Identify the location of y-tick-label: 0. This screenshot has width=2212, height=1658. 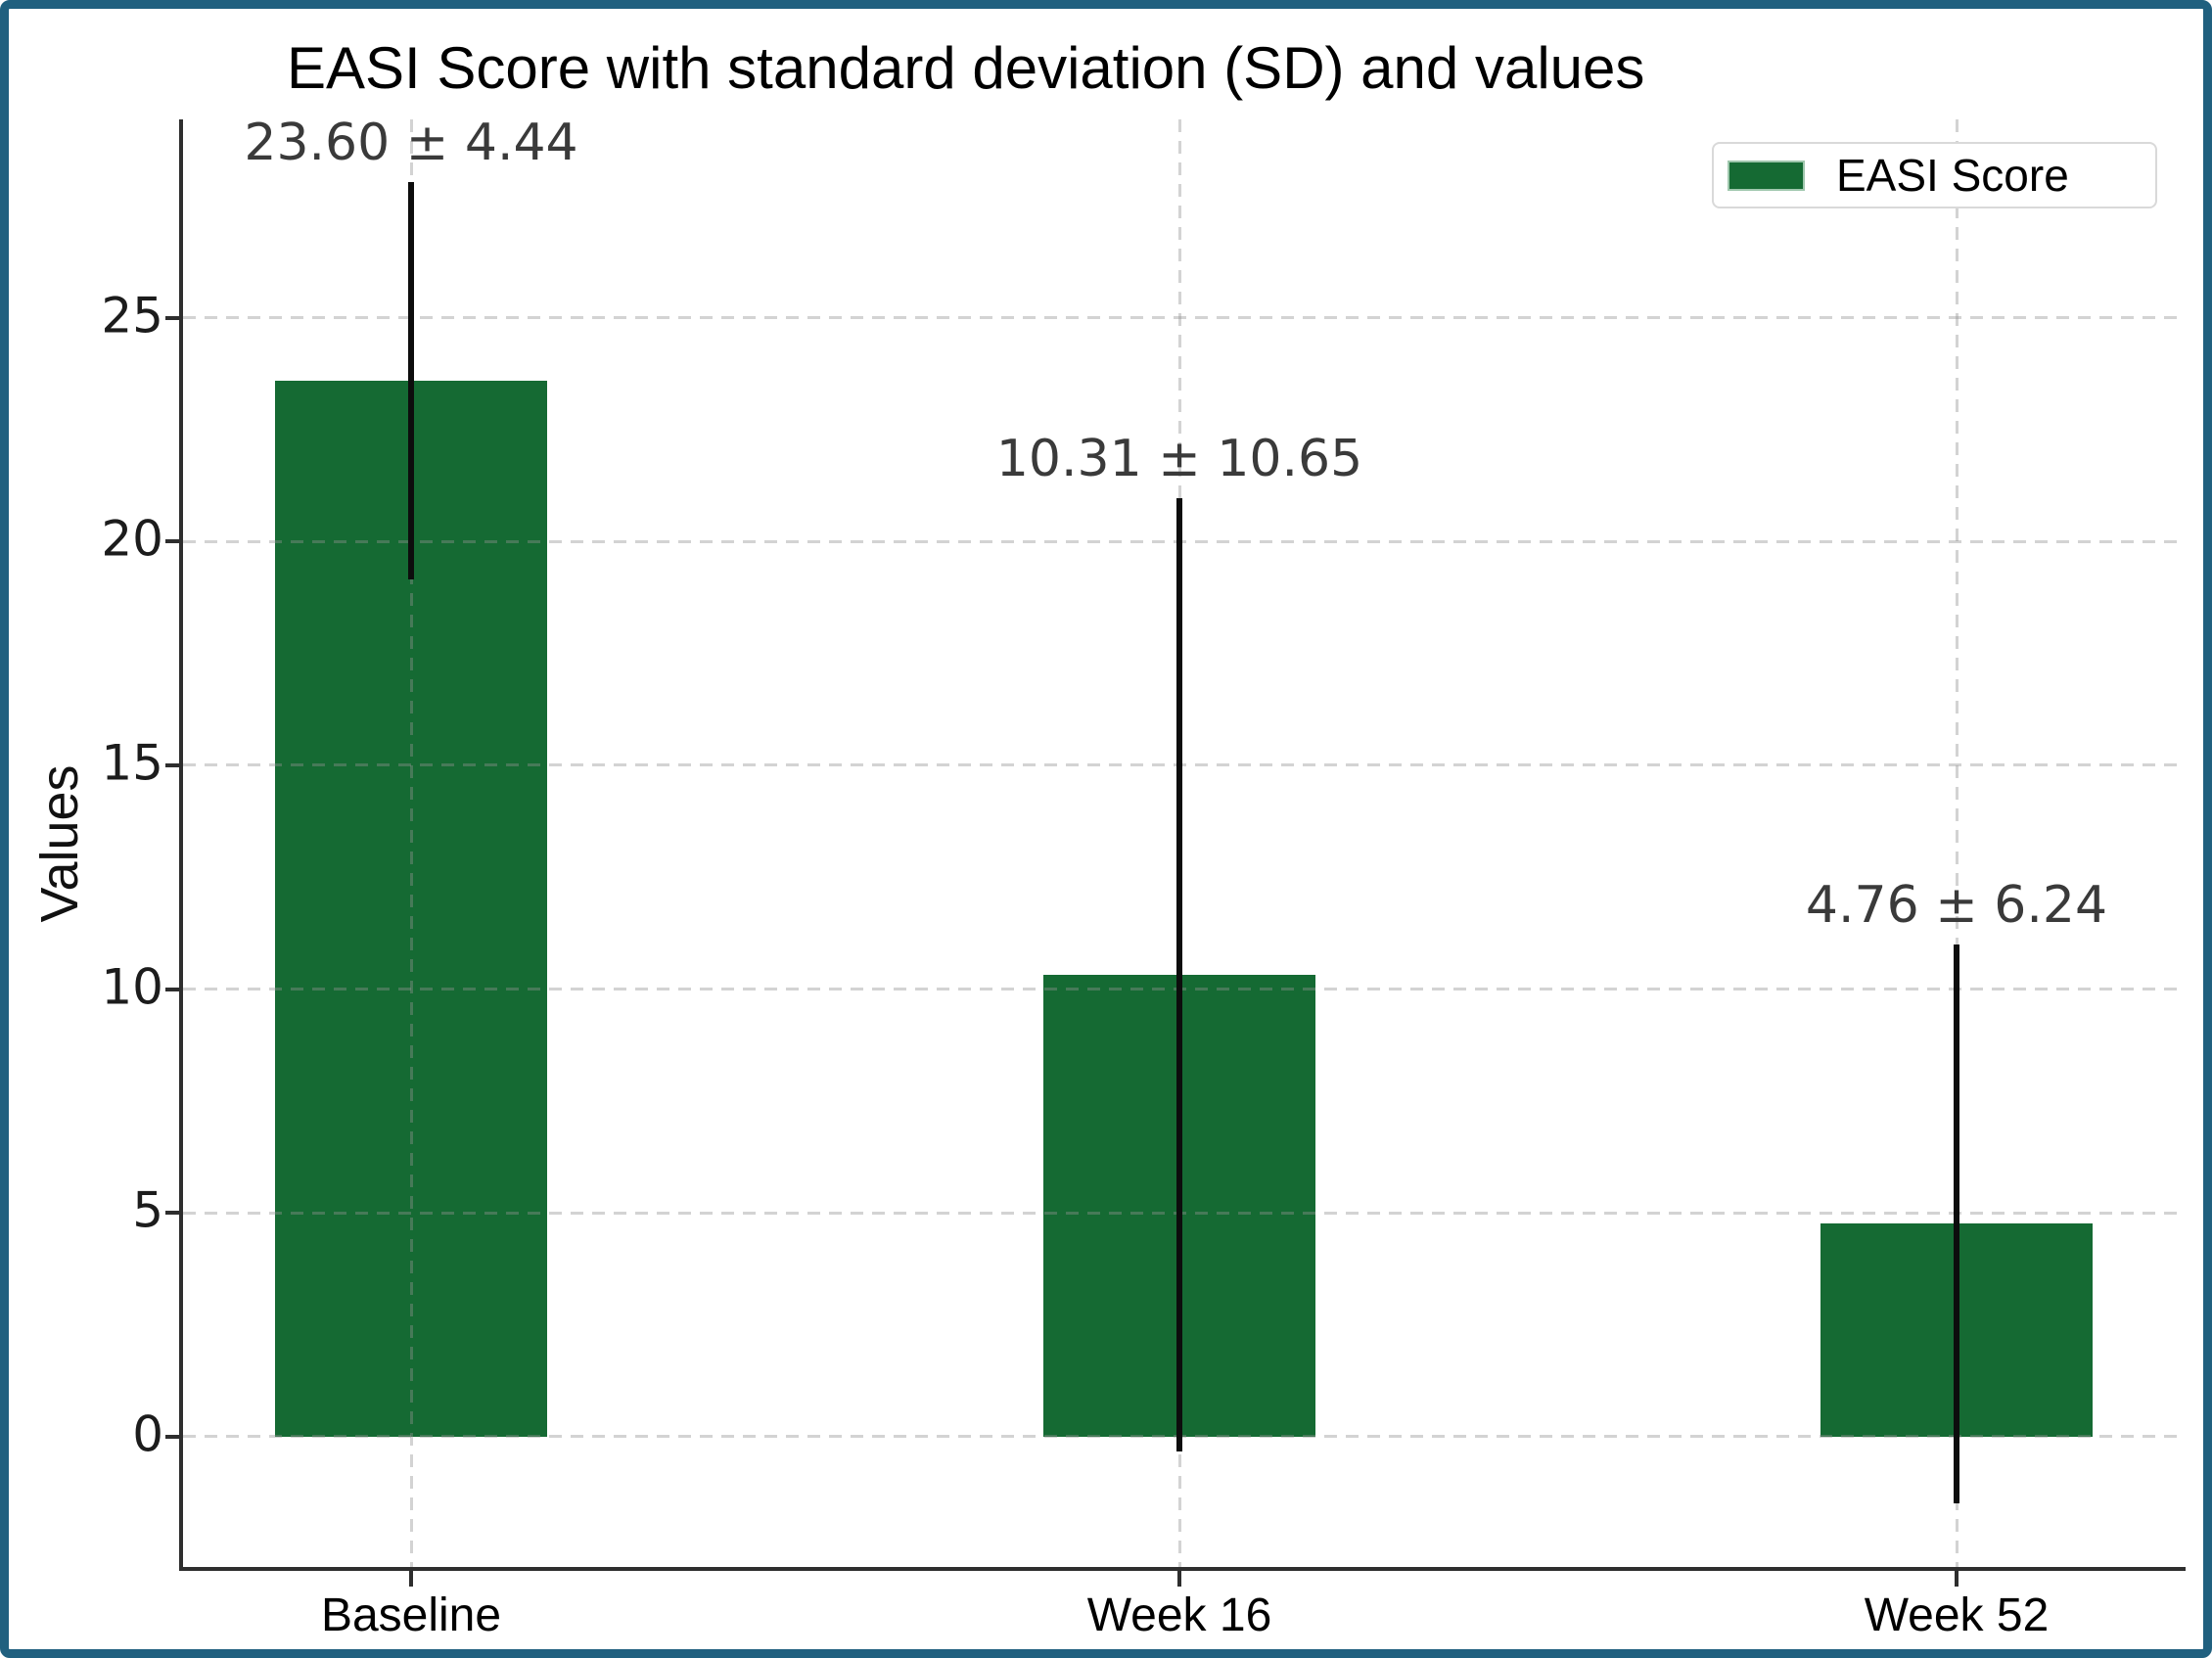
(147, 1434).